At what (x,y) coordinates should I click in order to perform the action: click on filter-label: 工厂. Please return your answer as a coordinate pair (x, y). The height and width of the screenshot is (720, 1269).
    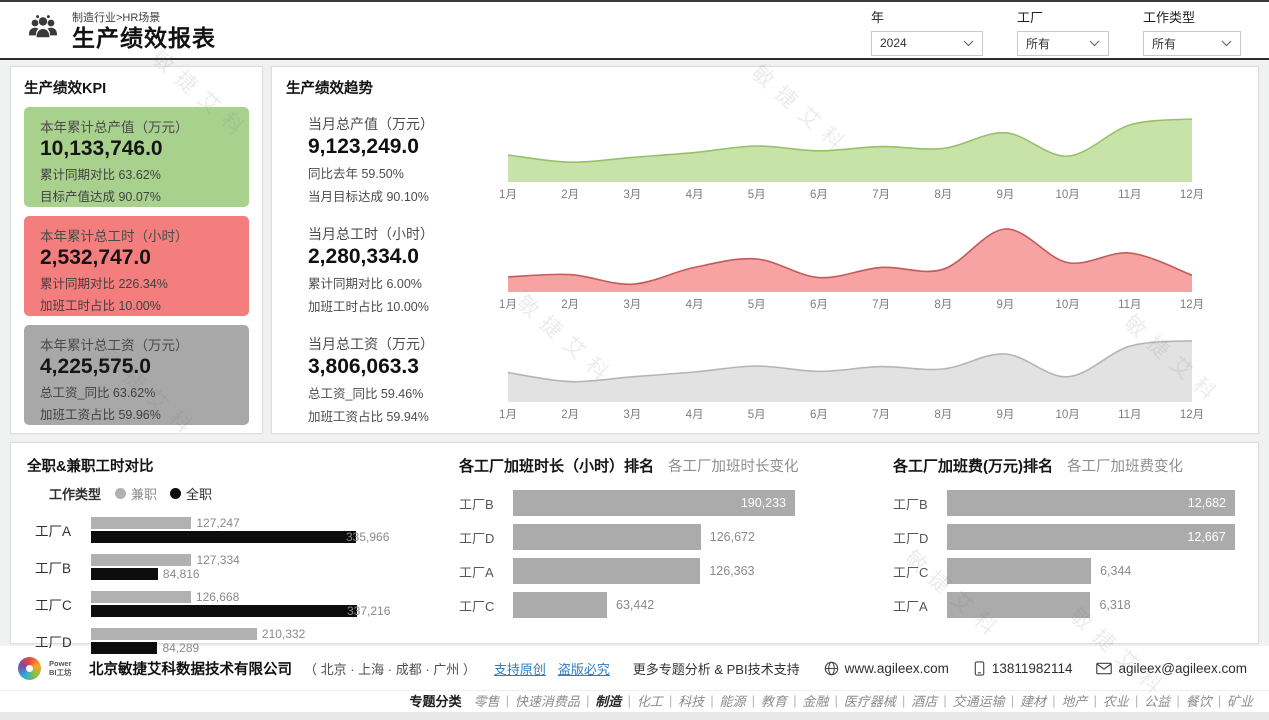
    Looking at the image, I should click on (1030, 17).